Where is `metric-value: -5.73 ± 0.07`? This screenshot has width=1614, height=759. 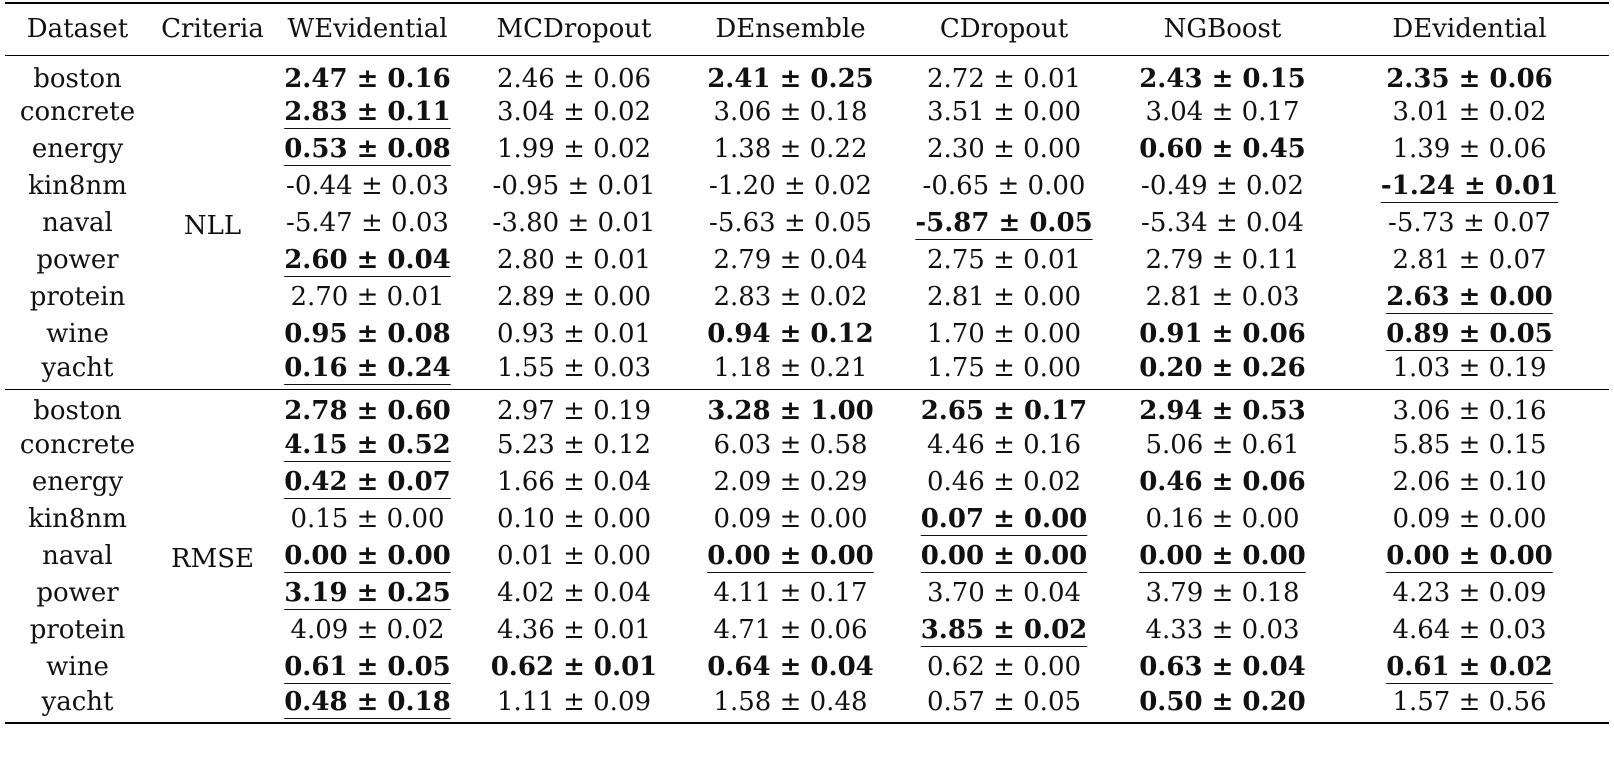
metric-value: -5.73 ± 0.07 is located at coordinates (1469, 223).